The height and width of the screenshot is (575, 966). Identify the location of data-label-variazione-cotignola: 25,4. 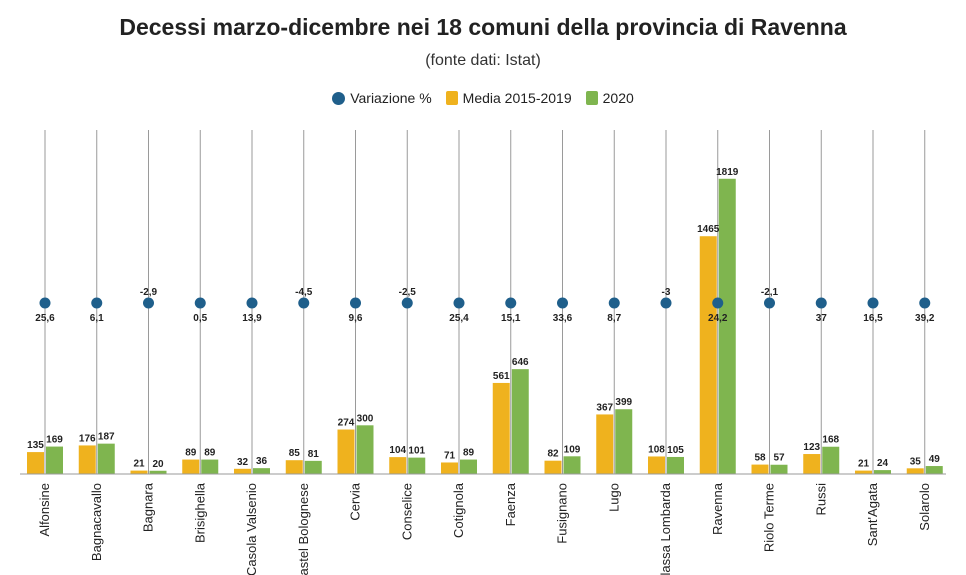
(459, 318).